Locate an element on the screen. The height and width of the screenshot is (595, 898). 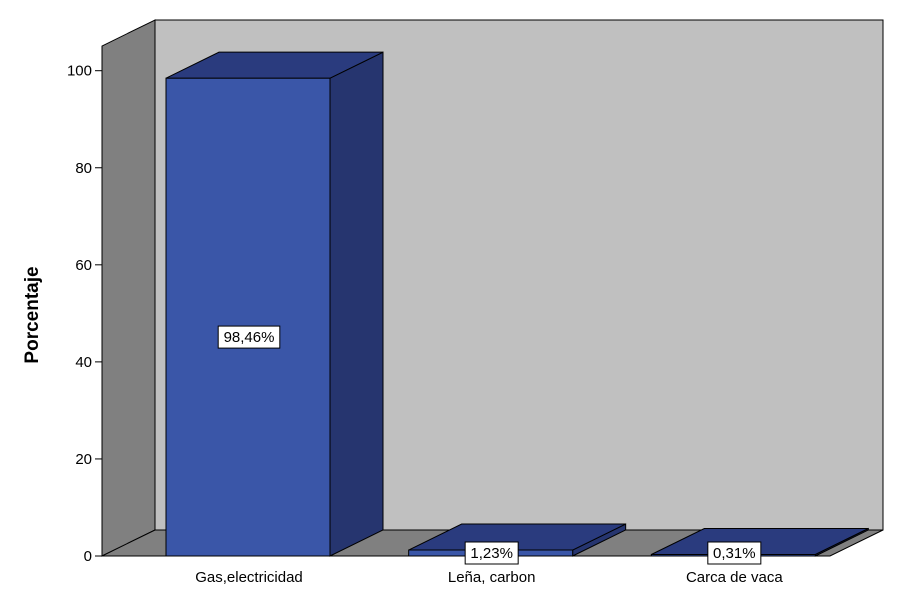
y-tick-label: 20 is located at coordinates (83, 459).